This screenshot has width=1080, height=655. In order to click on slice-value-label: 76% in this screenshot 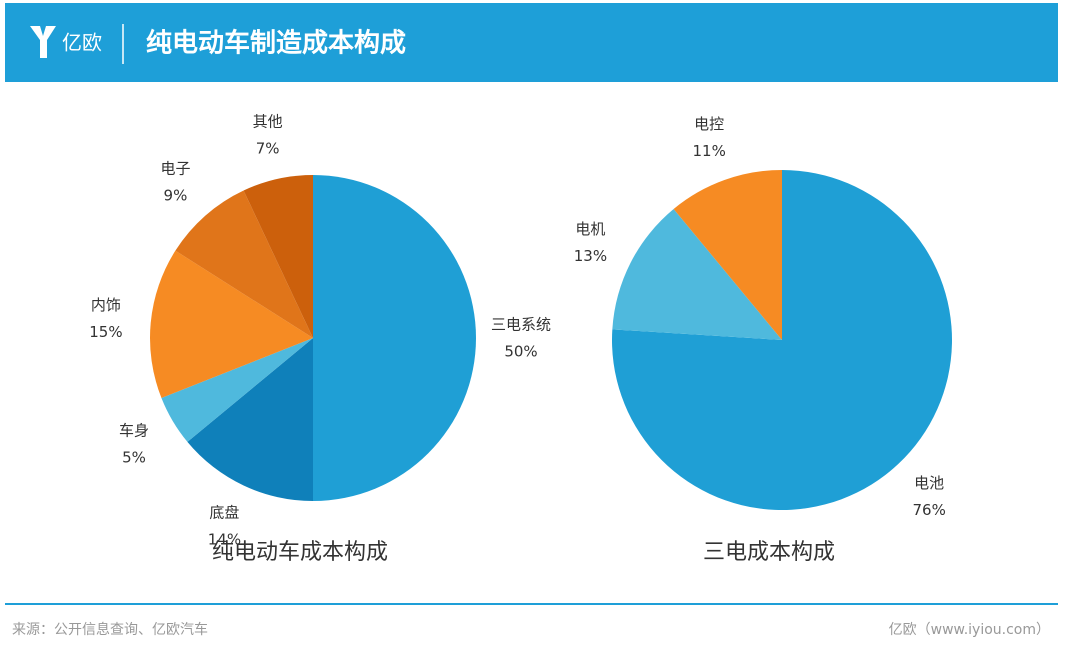, I will do `click(929, 510)`.